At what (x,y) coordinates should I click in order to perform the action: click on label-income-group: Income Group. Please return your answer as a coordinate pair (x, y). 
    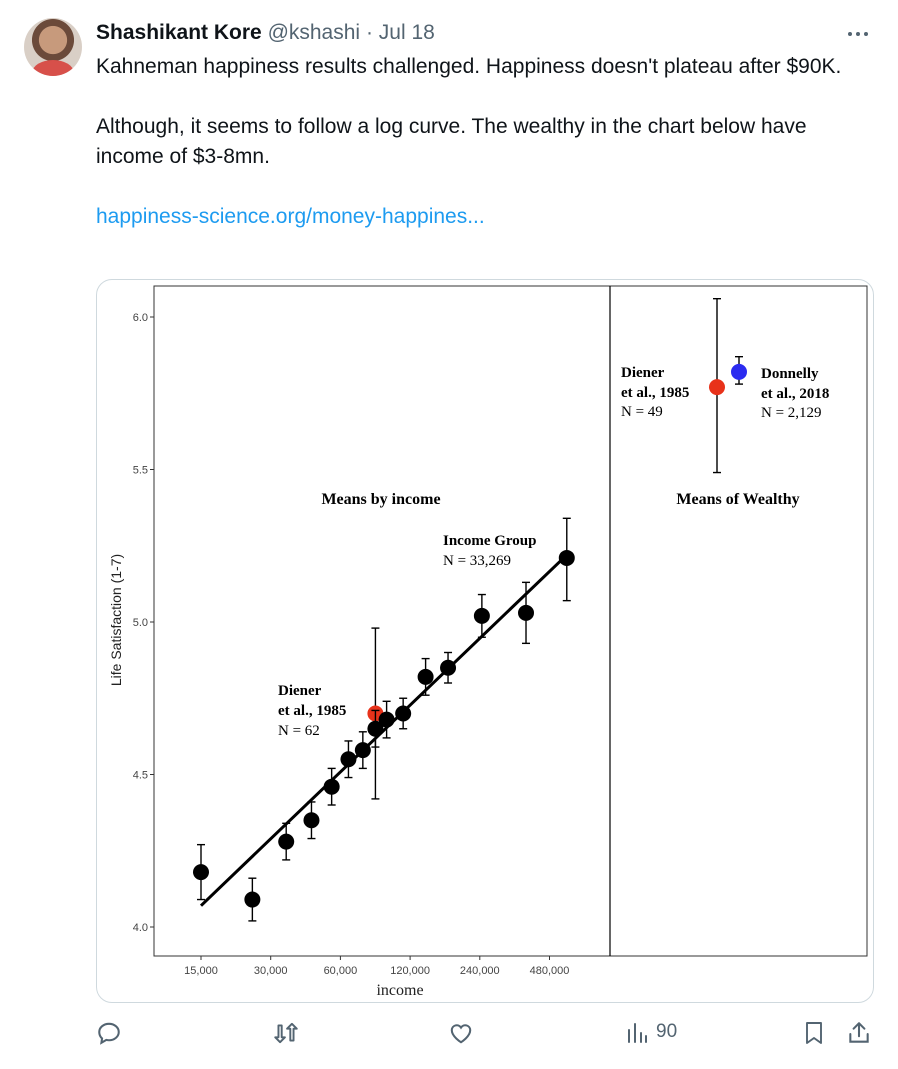
    Looking at the image, I should click on (489, 541).